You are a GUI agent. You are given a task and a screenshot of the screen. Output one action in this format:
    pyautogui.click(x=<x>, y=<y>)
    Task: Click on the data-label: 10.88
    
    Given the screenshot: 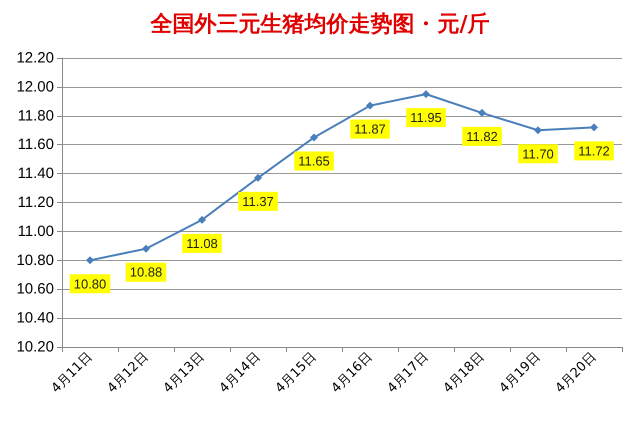 What is the action you would take?
    pyautogui.click(x=146, y=272)
    